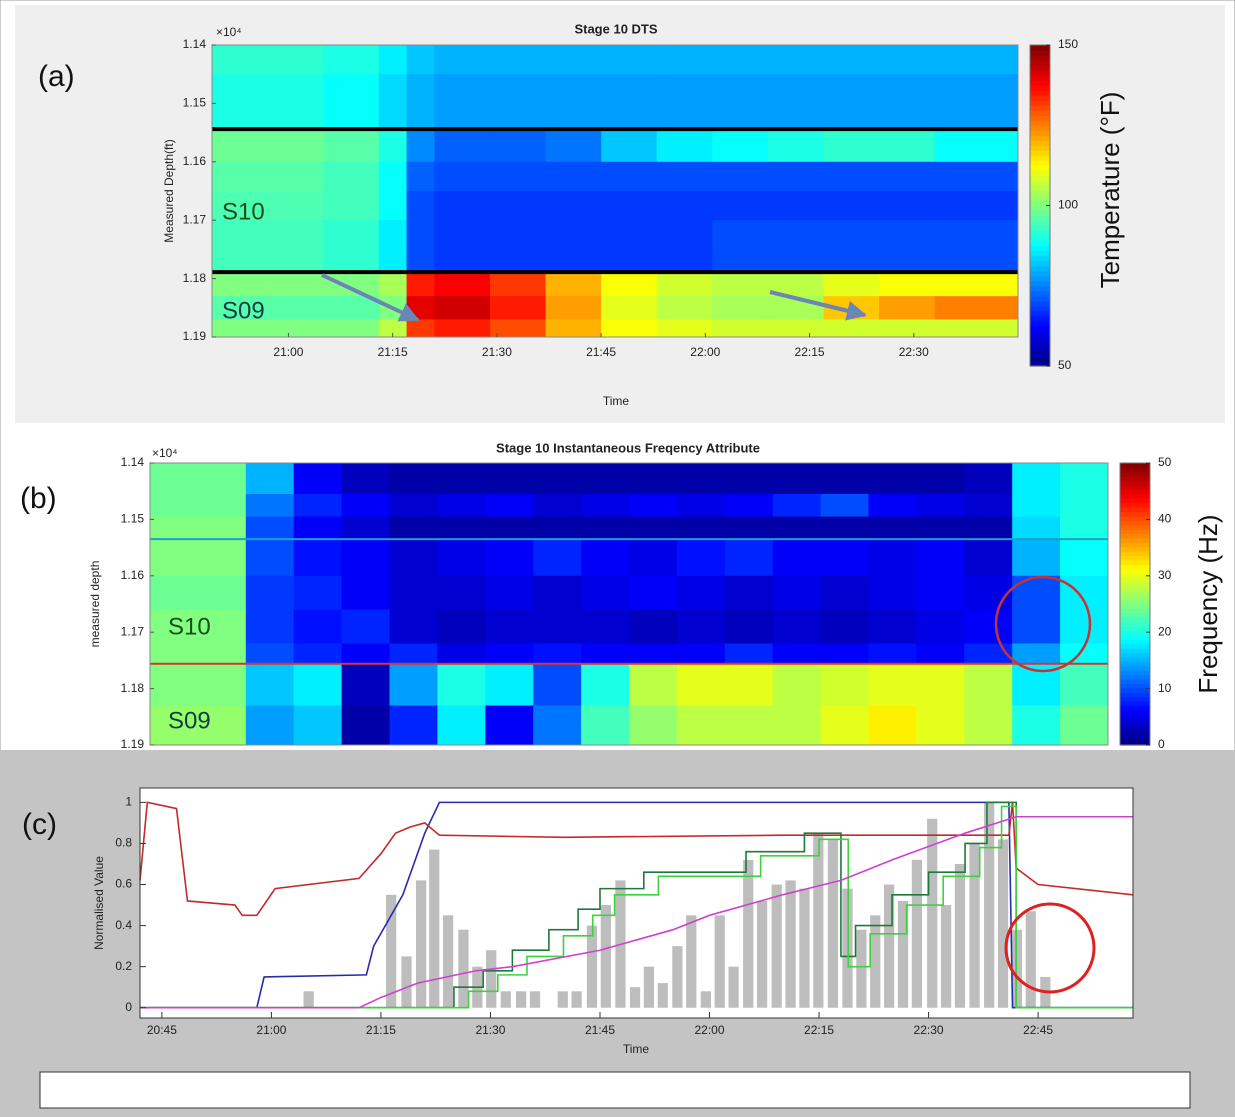 This screenshot has width=1235, height=1117. What do you see at coordinates (123, 925) in the screenshot?
I see `y-tick-label: 0.4` at bounding box center [123, 925].